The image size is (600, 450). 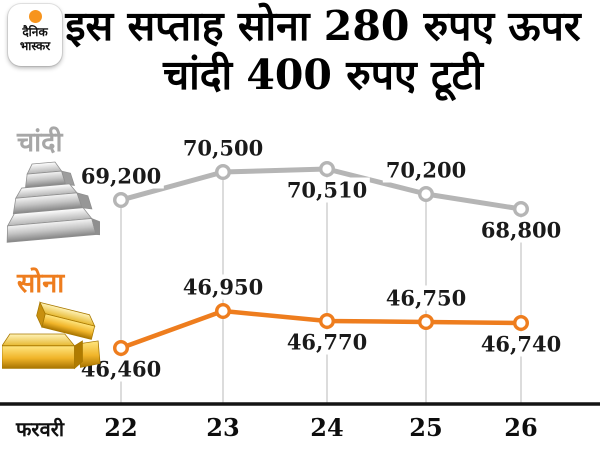 What do you see at coordinates (327, 427) in the screenshot?
I see `x-tick-label: 24` at bounding box center [327, 427].